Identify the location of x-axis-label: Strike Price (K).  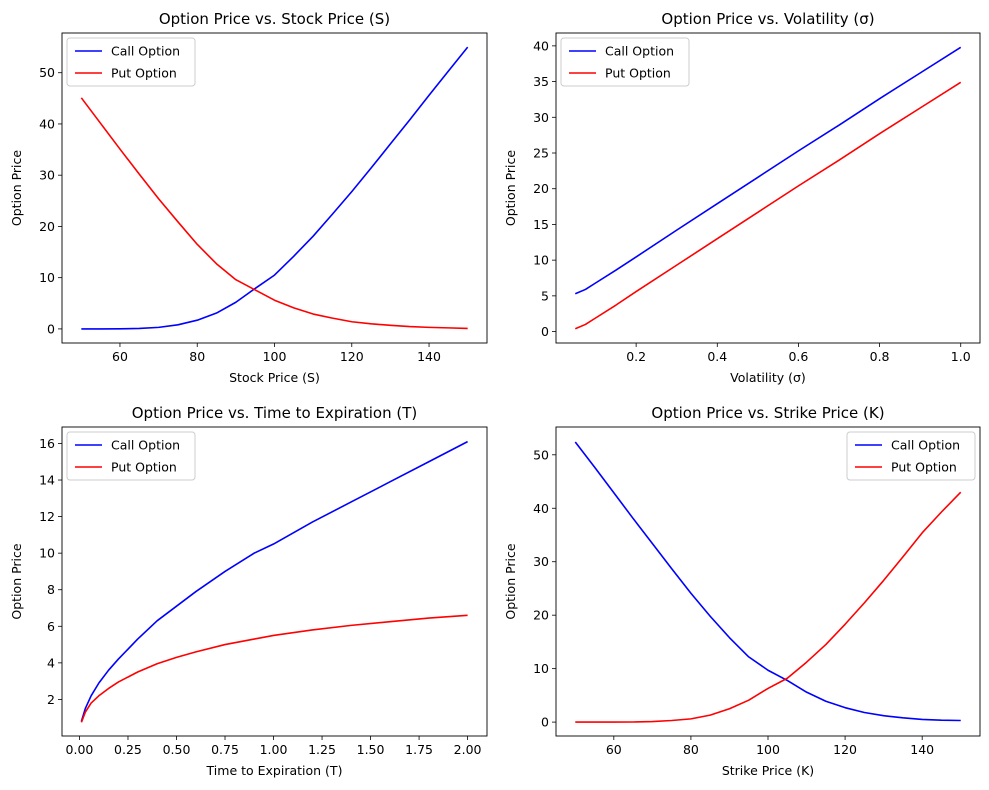
(768, 770).